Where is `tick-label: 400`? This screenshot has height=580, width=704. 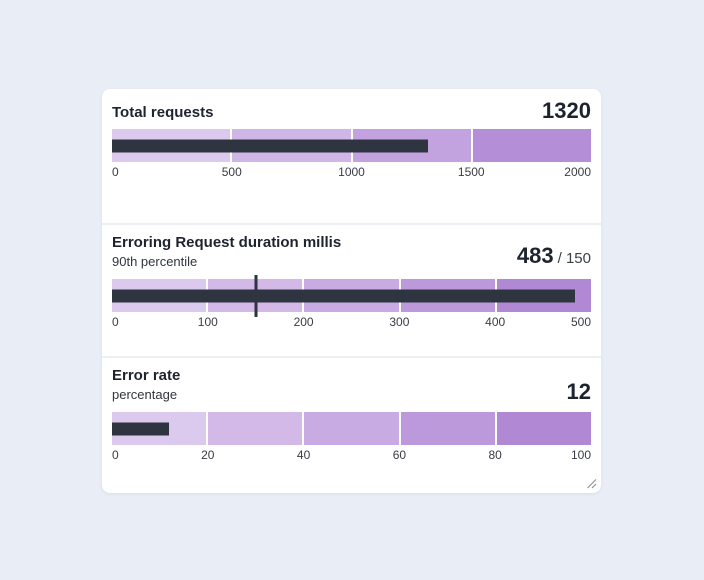 tick-label: 400 is located at coordinates (495, 322).